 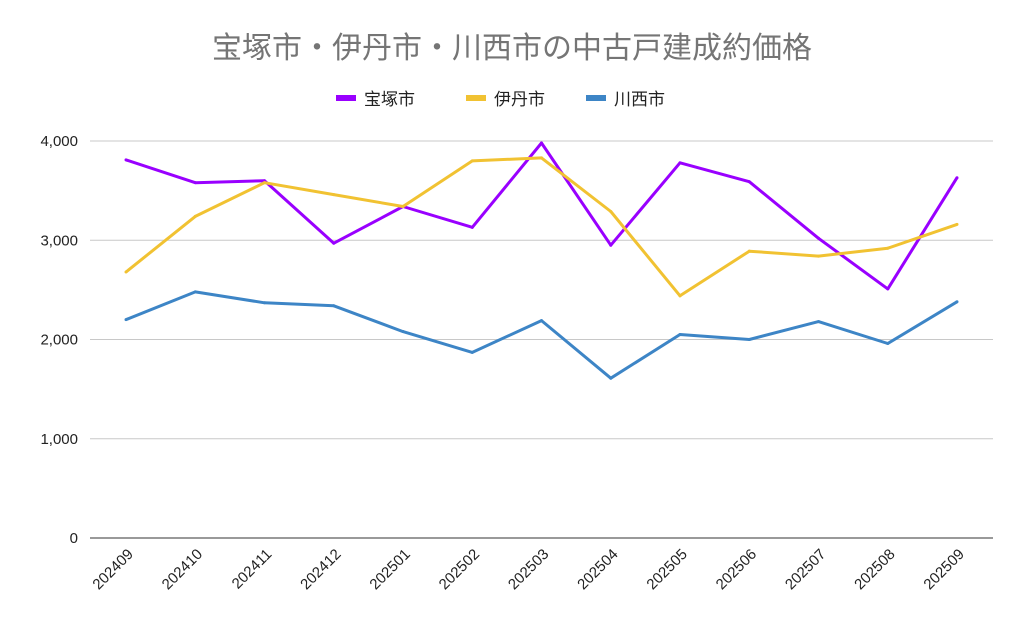 I want to click on legend-label: 宝塚市, so click(x=389, y=100).